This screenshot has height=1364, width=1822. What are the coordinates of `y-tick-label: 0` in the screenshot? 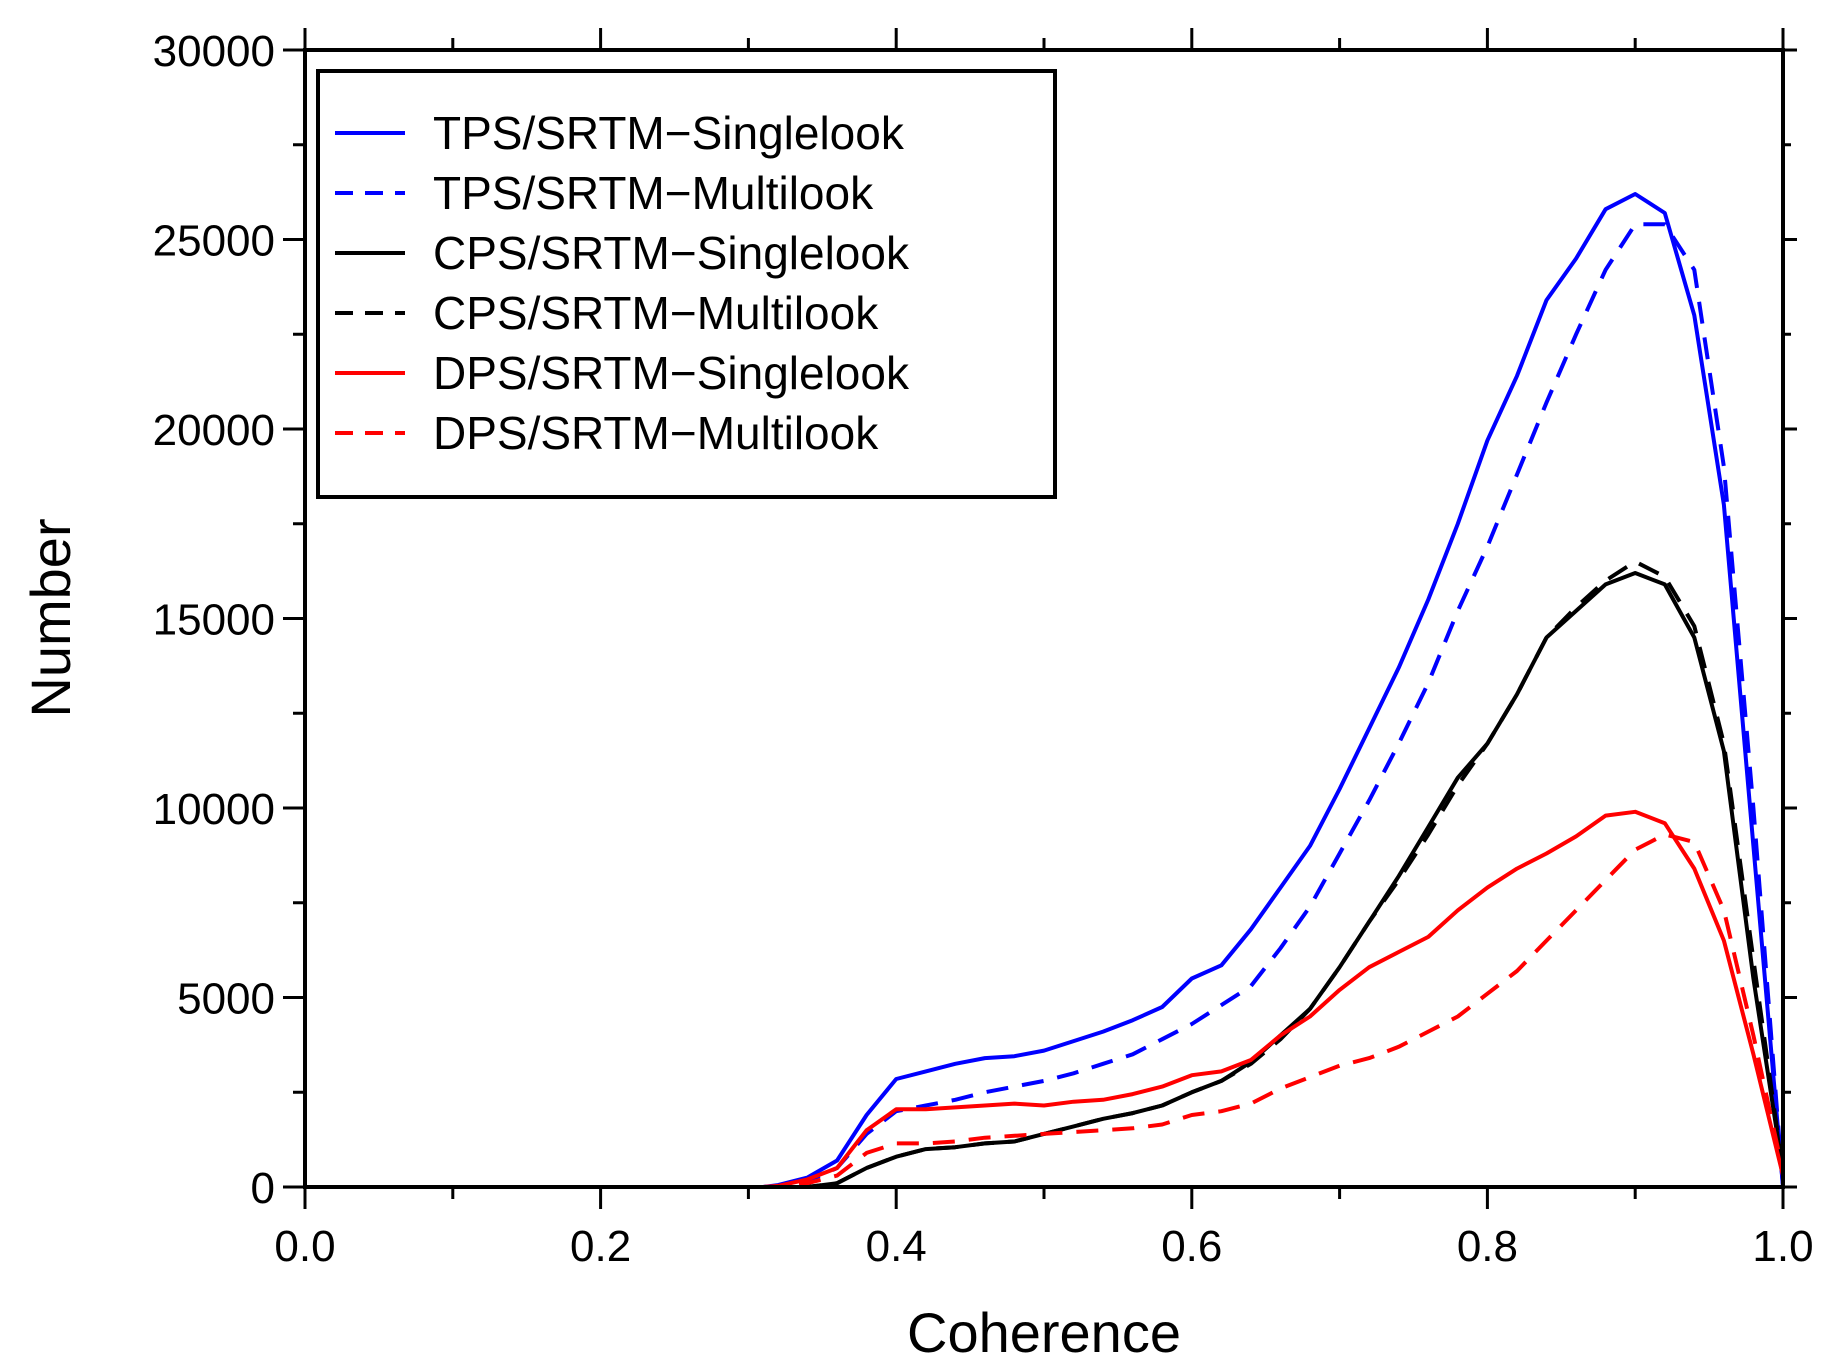 It's located at (263, 1188).